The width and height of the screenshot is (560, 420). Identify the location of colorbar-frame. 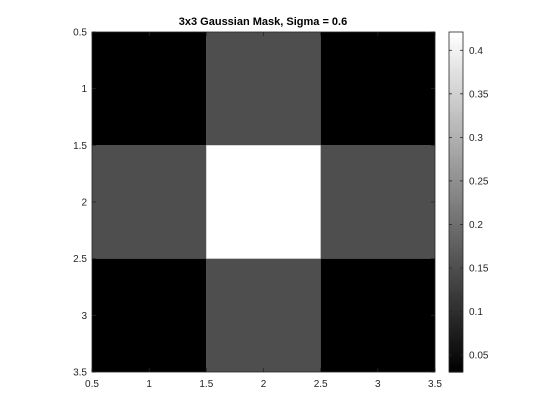
(456, 202).